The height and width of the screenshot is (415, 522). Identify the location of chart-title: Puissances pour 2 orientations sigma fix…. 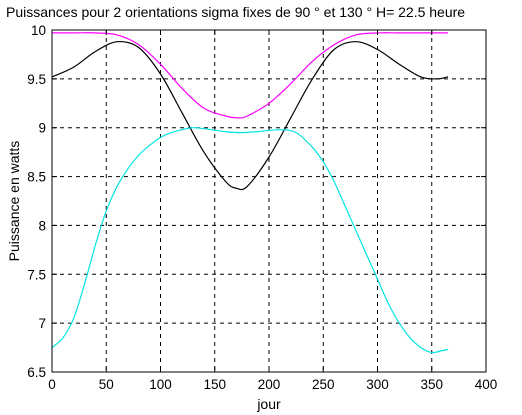
(235, 12).